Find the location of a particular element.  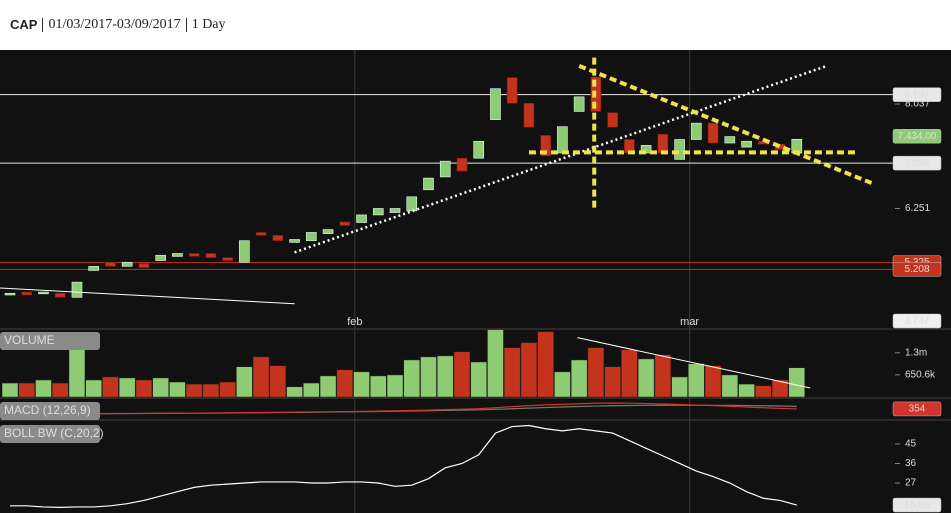

y-tick-label: 650.6k is located at coordinates (920, 375).